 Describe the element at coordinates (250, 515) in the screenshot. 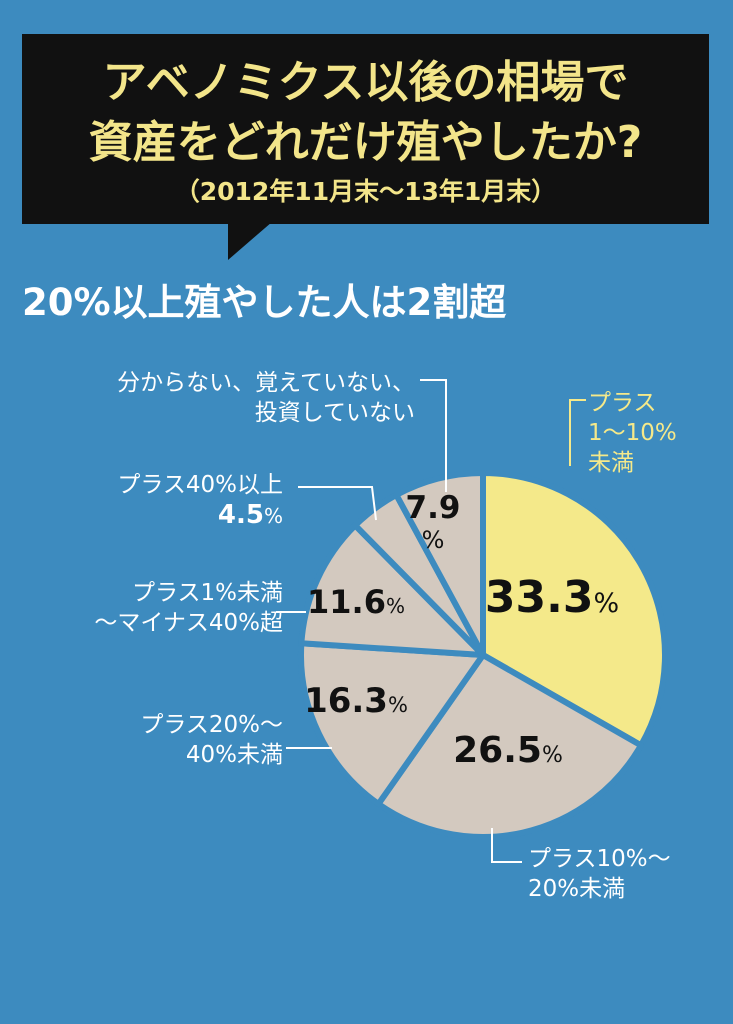

I see `slice-value-label-5: 4.5%` at that location.